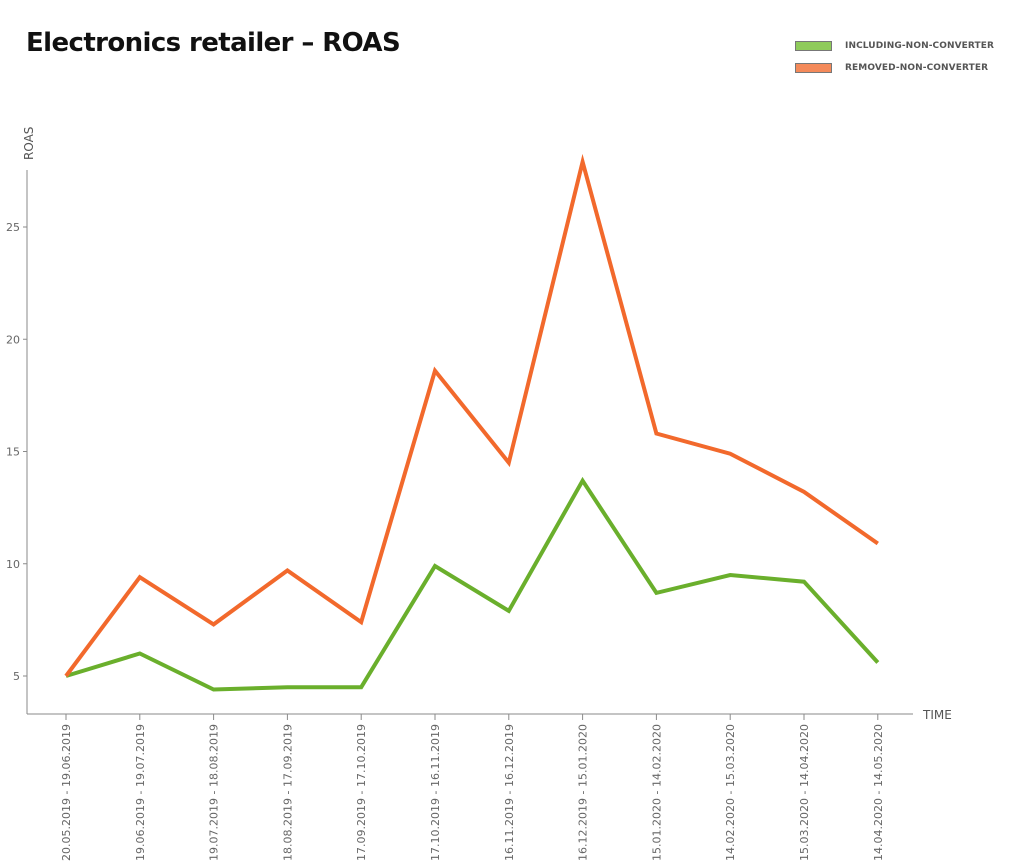  Describe the element at coordinates (287, 792) in the screenshot. I see `x-tick-label: 18.08.2019 - 17.09.2019` at that location.